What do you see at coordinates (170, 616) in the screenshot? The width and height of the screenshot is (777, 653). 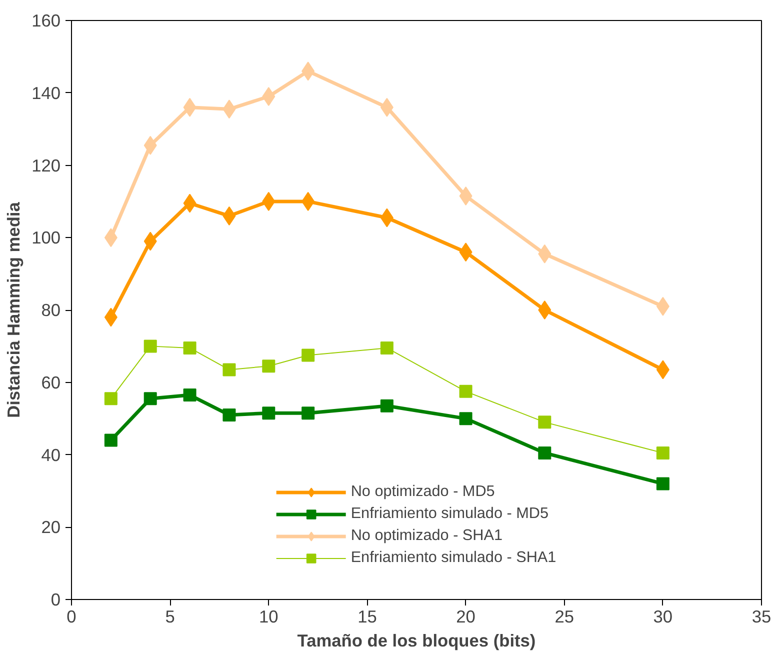 I see `x-tick-label: 5` at bounding box center [170, 616].